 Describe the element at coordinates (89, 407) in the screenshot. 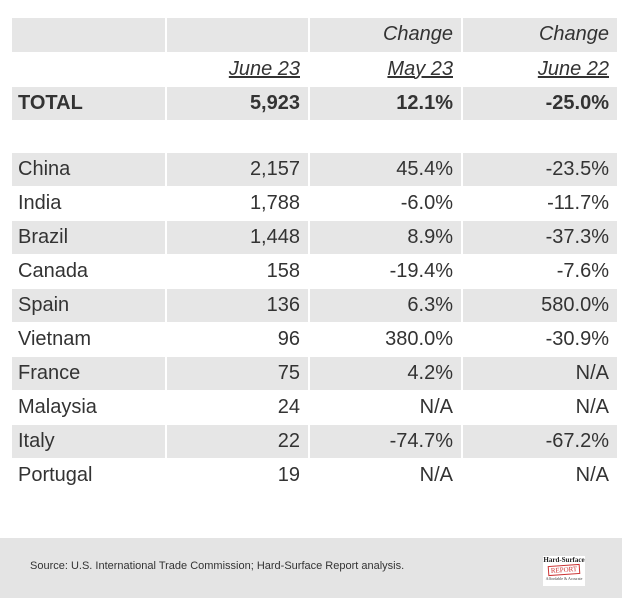

I see `cell-country: Malaysia` at that location.